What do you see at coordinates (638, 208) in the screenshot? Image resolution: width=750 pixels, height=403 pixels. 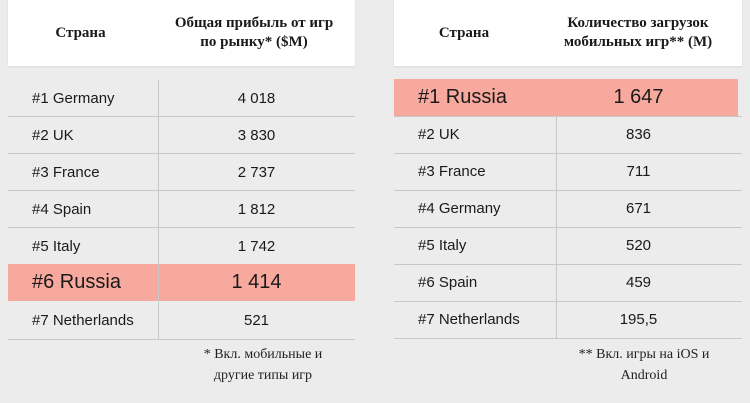 I see `row-value: 671` at bounding box center [638, 208].